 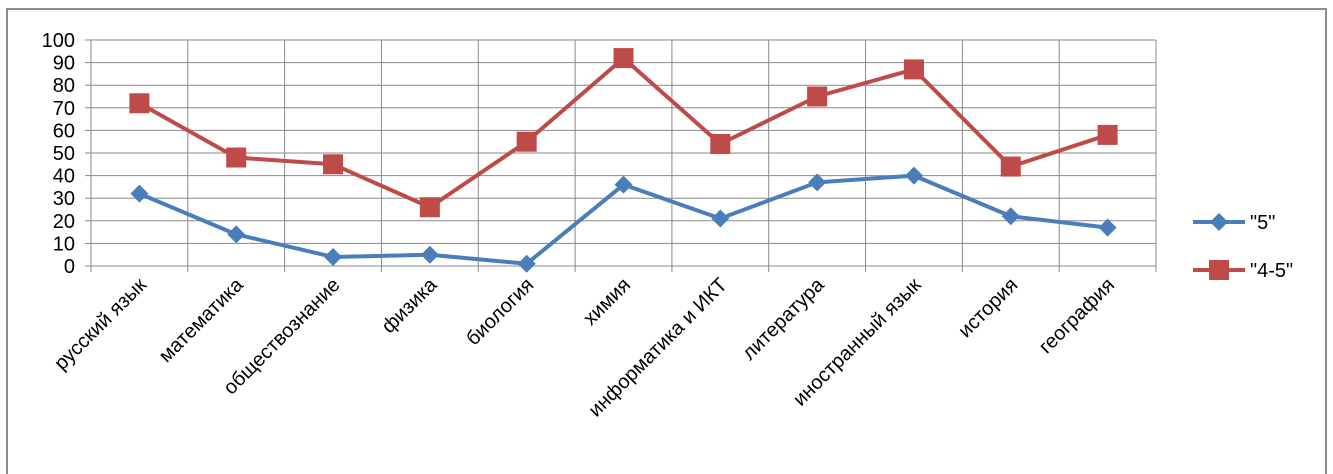 I want to click on x-tick-label: литература, so click(x=783, y=318).